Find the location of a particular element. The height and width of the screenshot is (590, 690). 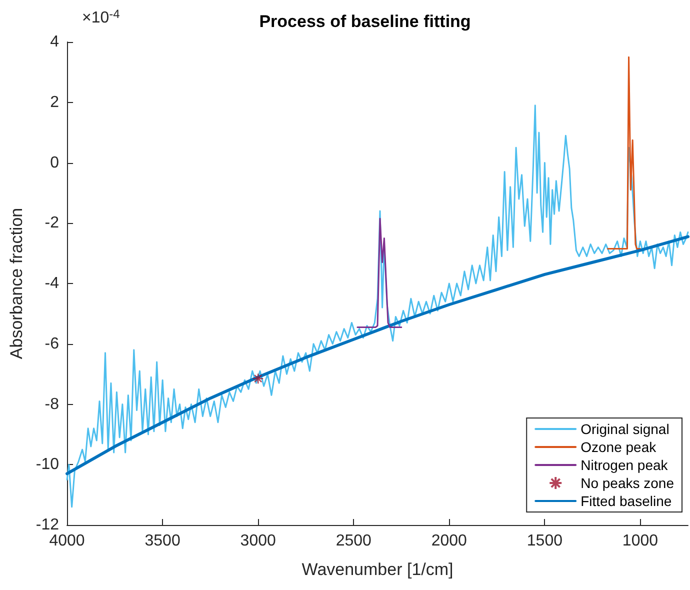

legend-label: Ozone peak is located at coordinates (619, 447).